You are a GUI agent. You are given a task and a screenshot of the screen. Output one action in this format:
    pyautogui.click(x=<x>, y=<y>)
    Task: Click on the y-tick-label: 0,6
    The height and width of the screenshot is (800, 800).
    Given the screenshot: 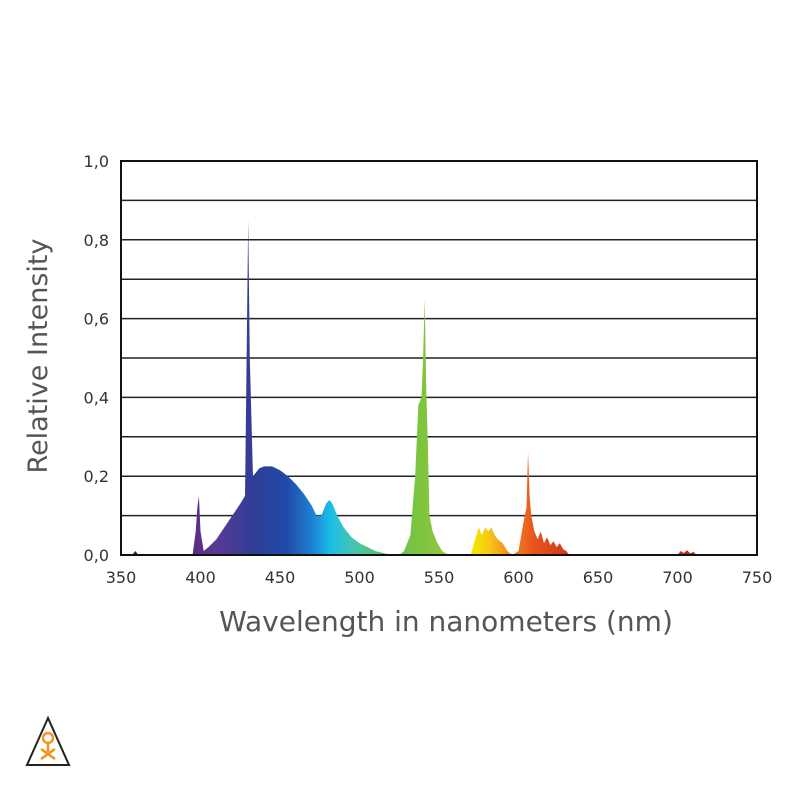 What is the action you would take?
    pyautogui.click(x=96, y=319)
    